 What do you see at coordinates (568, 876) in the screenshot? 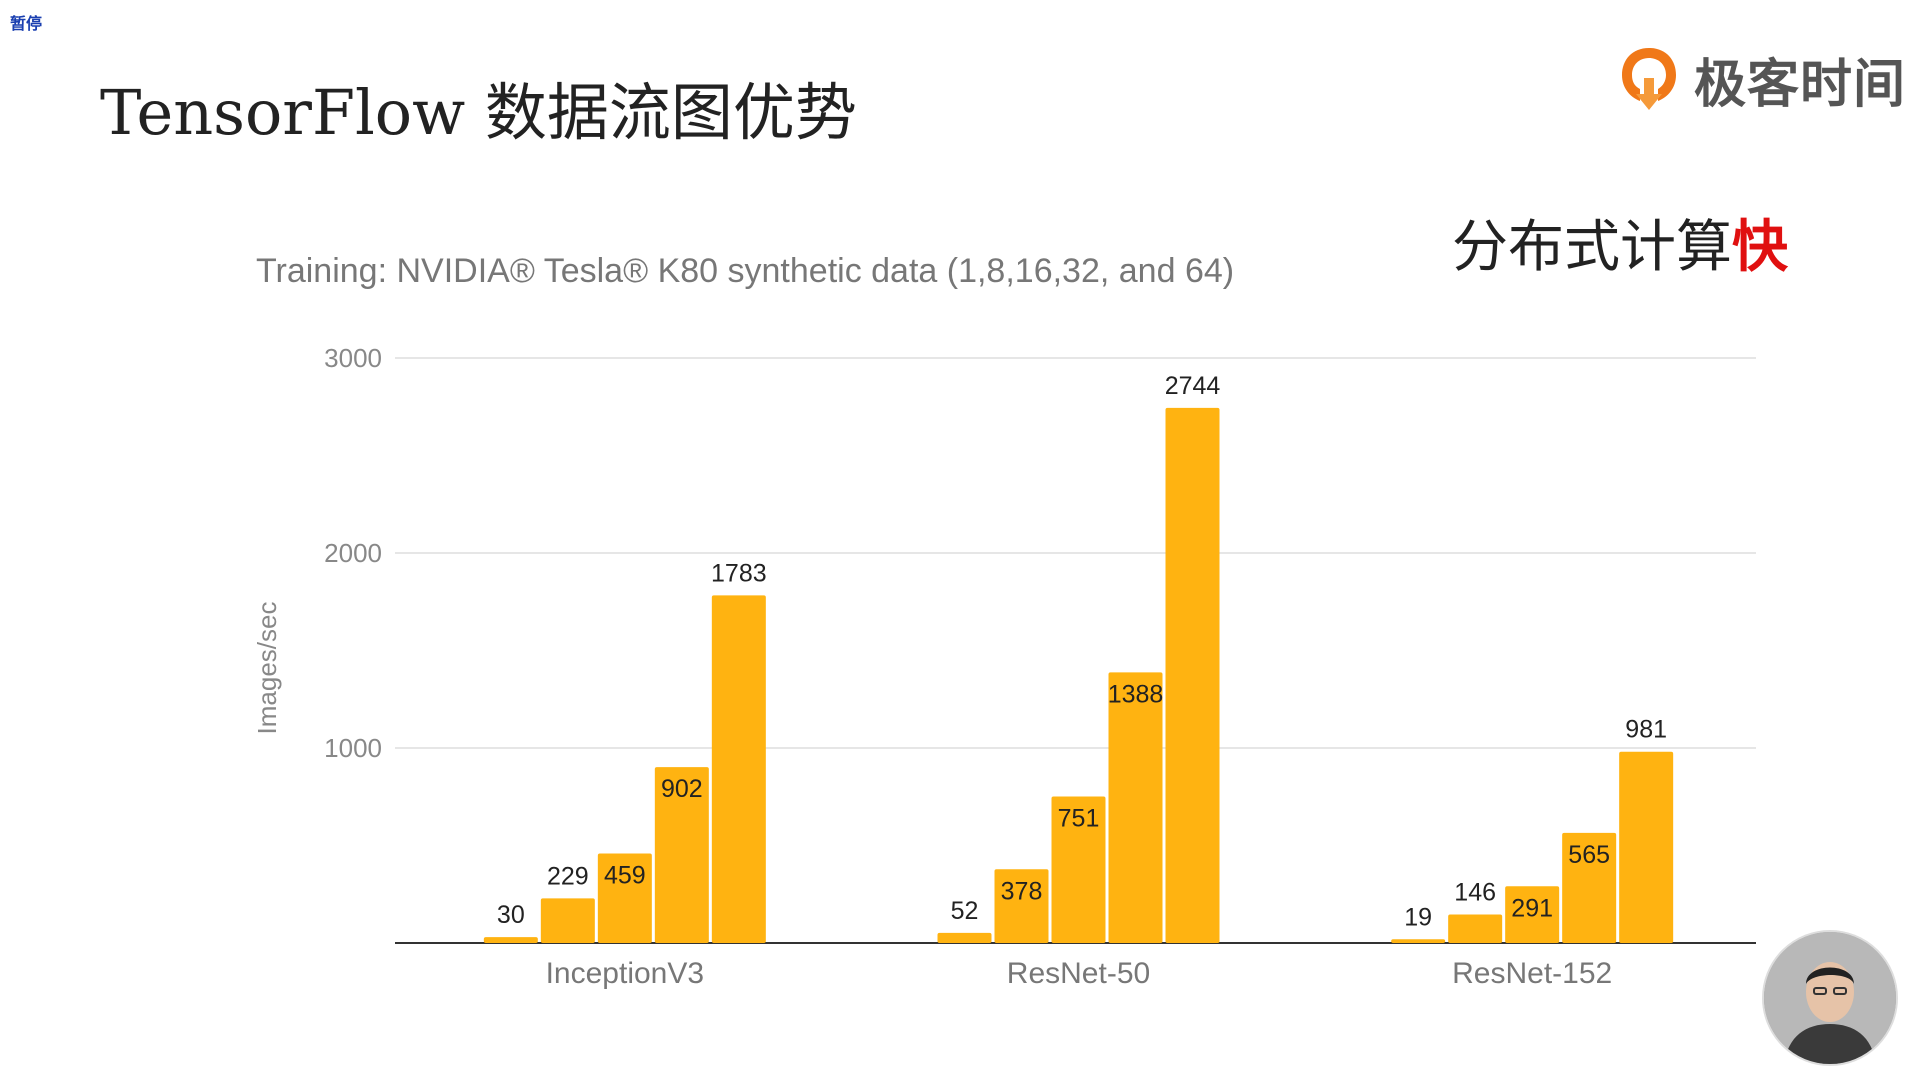
I see `data-label: 229` at bounding box center [568, 876].